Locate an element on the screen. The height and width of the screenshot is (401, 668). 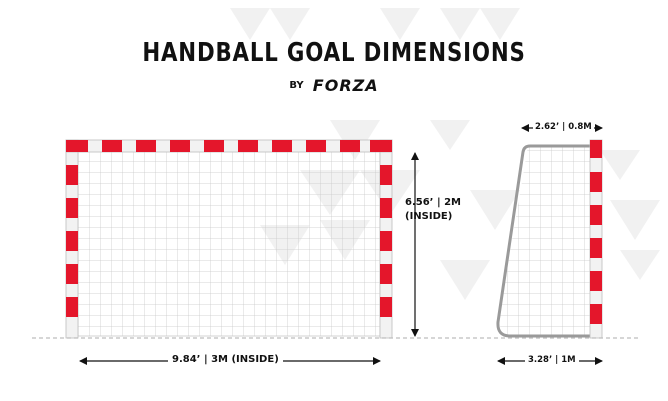
brand-logo: FORZA is located at coordinates (345, 85).